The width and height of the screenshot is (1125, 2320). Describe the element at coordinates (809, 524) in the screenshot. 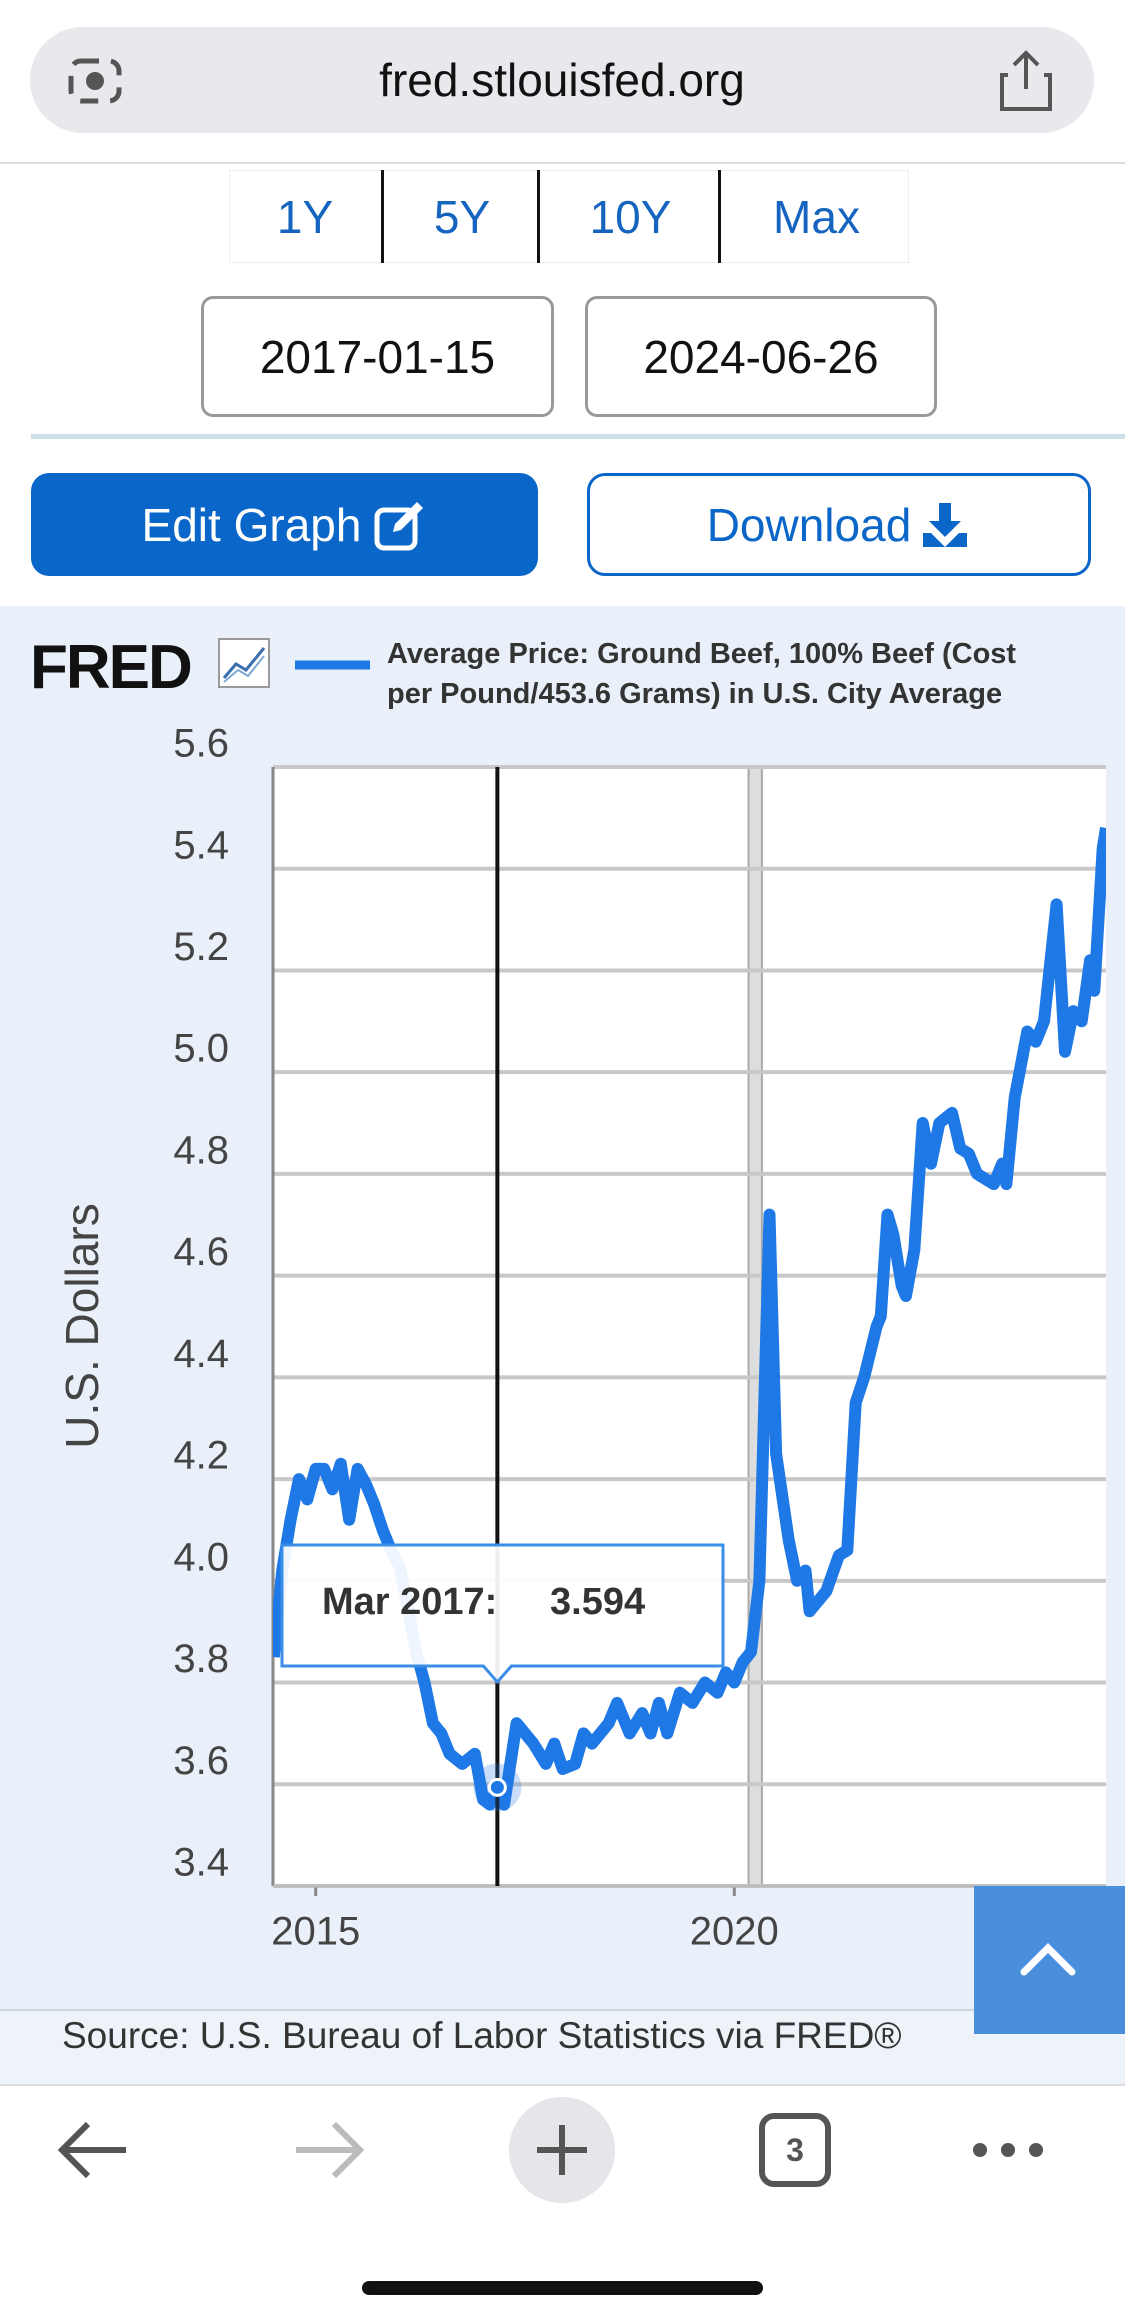

I see `button-label: Download` at that location.